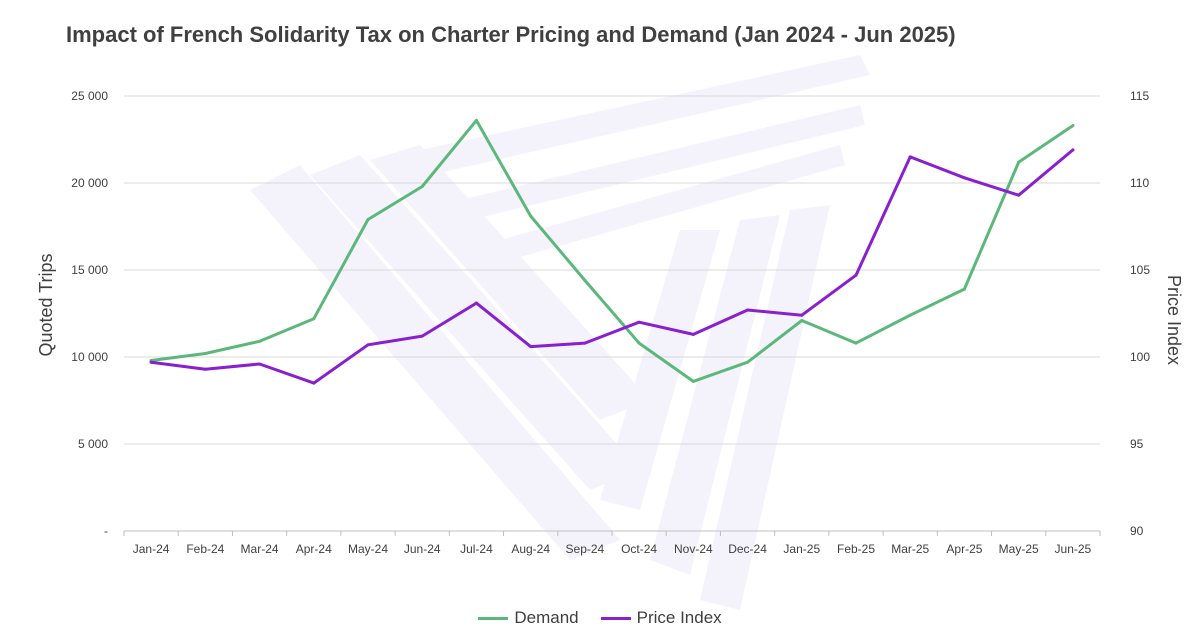 The width and height of the screenshot is (1200, 639). I want to click on x-tick-label: Jul-24, so click(476, 549).